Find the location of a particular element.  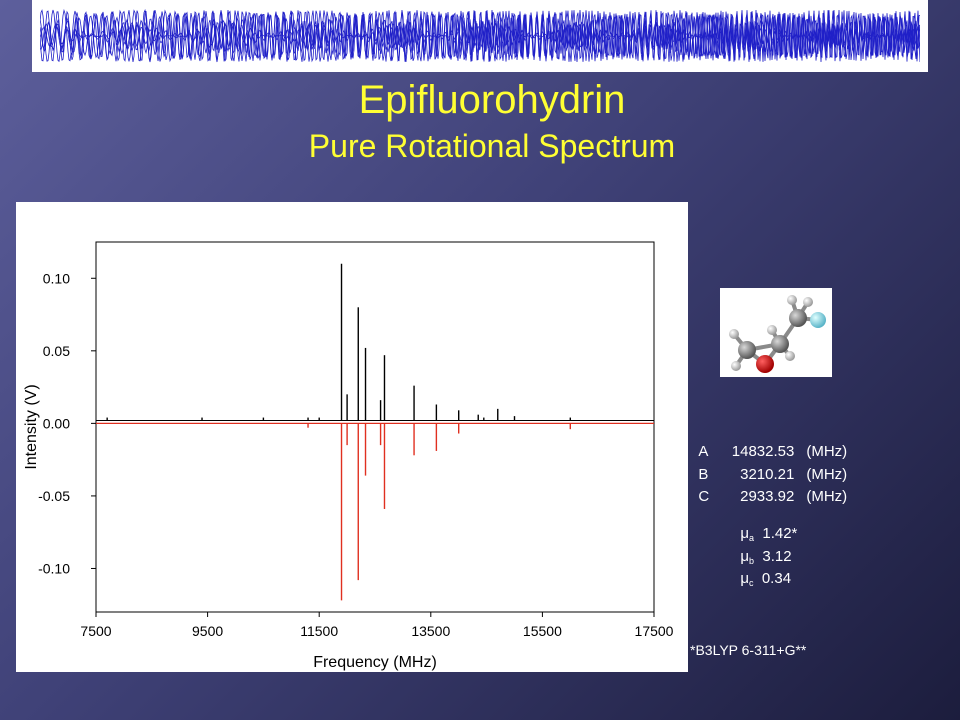

x-tick-label: 15500 is located at coordinates (542, 631).